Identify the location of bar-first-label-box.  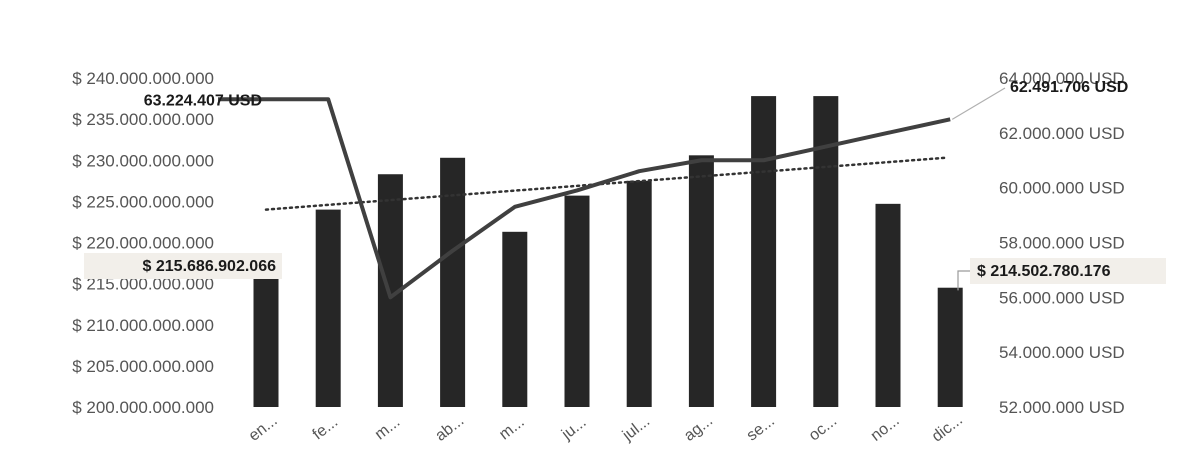
(183, 266).